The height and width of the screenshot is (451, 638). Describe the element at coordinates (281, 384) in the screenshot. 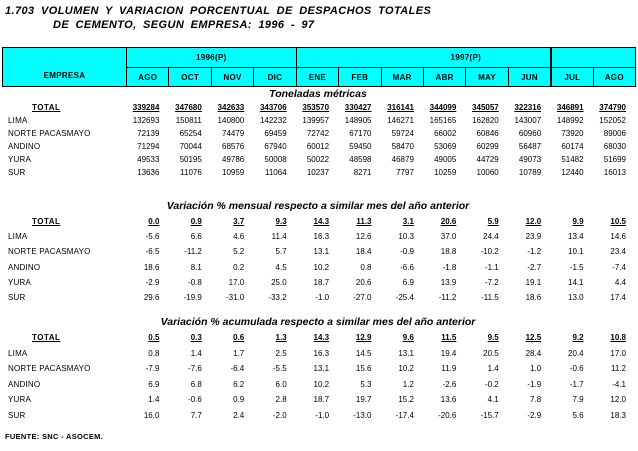

I see `data-cell: 6.0` at that location.